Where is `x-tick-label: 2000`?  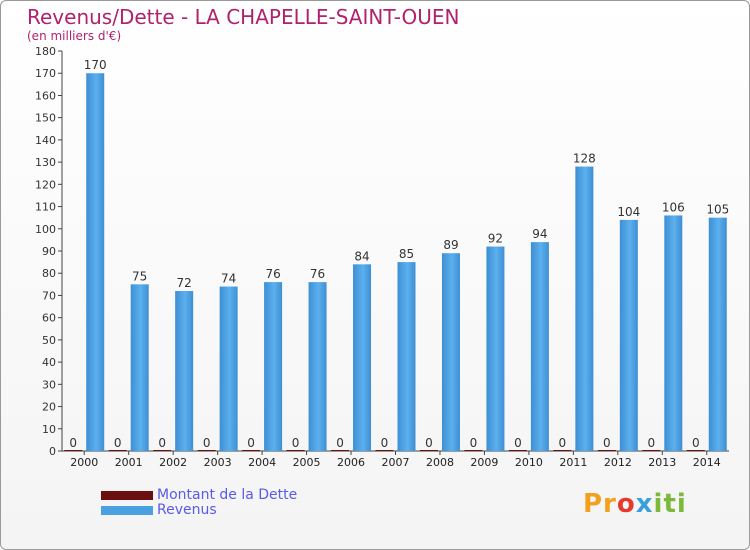
x-tick-label: 2000 is located at coordinates (84, 462).